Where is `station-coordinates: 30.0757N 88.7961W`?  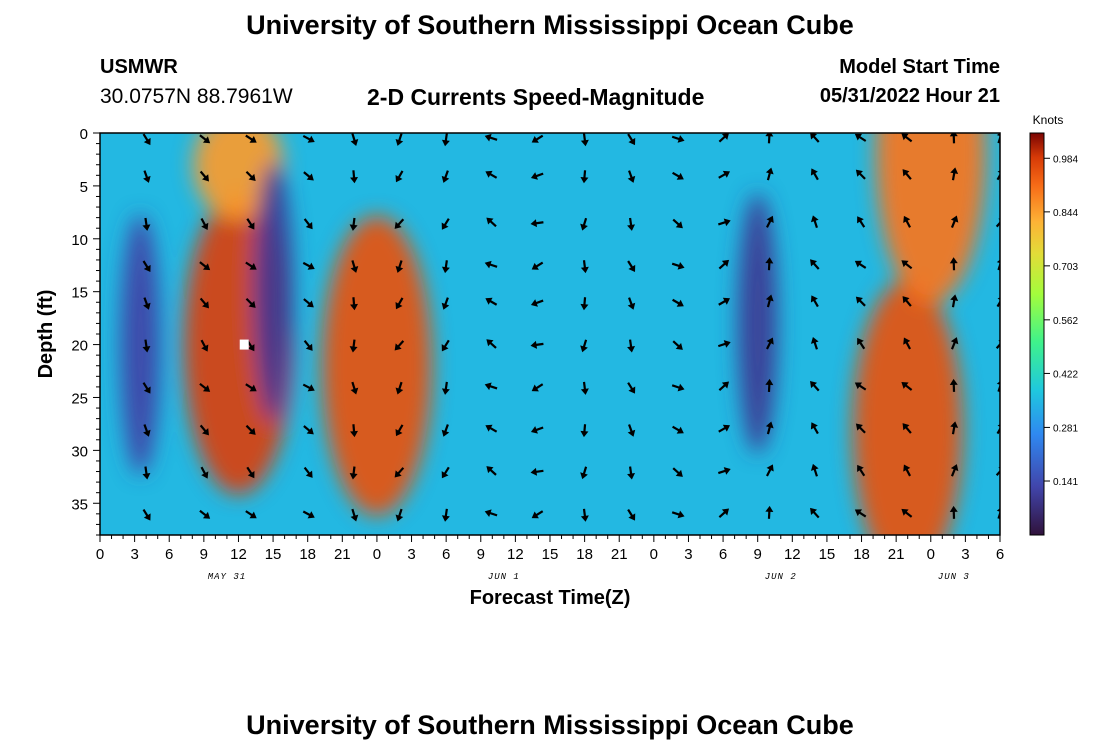 station-coordinates: 30.0757N 88.7961W is located at coordinates (196, 96).